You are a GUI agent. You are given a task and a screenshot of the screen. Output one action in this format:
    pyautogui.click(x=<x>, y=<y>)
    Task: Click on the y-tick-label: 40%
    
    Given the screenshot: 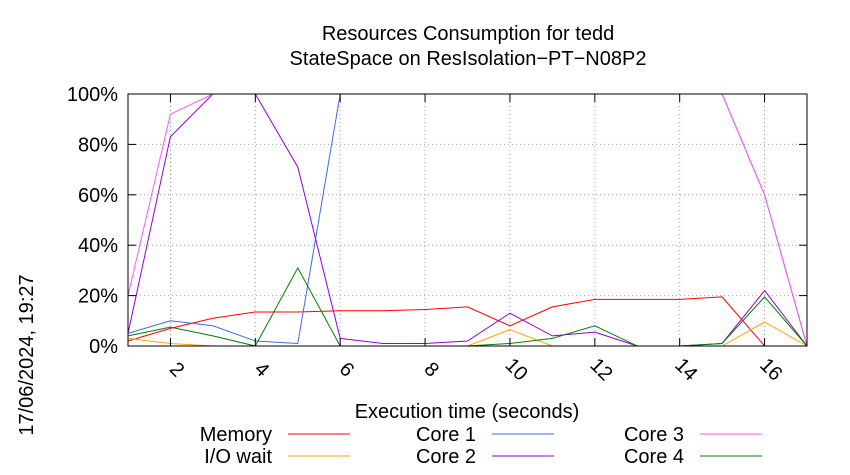 What is the action you would take?
    pyautogui.click(x=98, y=246)
    